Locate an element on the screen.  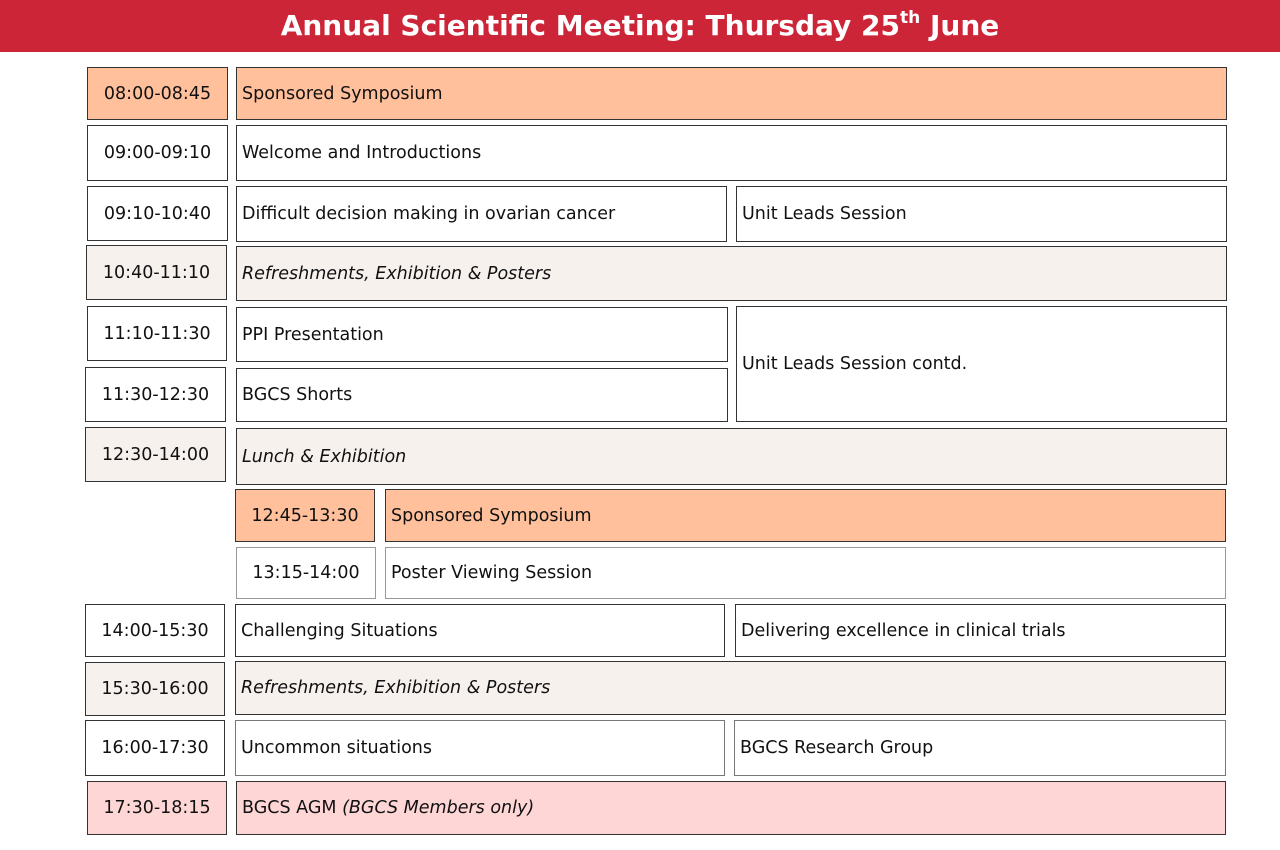
session: PPI Presentation is located at coordinates (482, 334).